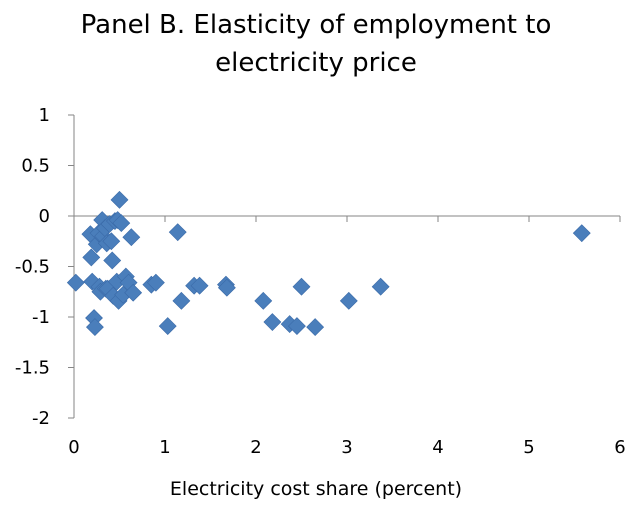  I want to click on x-tick-label: 0, so click(73, 447).